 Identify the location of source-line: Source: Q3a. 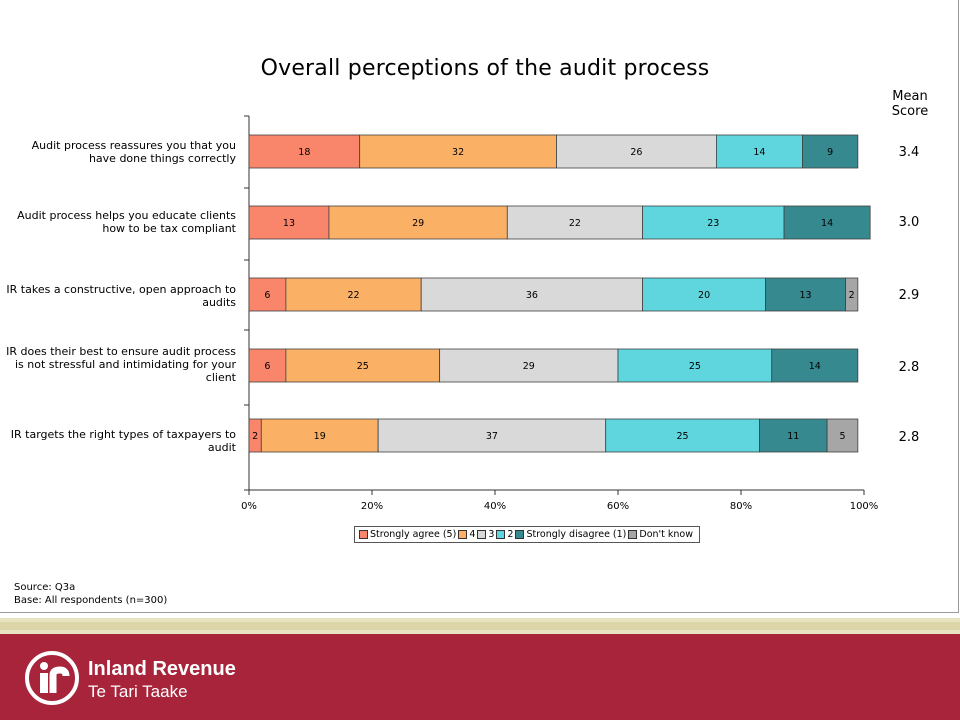
(45, 587).